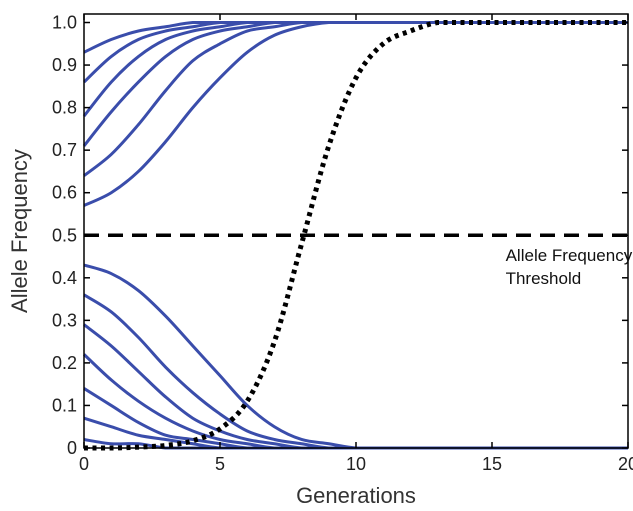 This screenshot has width=633, height=511. I want to click on y-tick-label: 0.7, so click(64, 150).